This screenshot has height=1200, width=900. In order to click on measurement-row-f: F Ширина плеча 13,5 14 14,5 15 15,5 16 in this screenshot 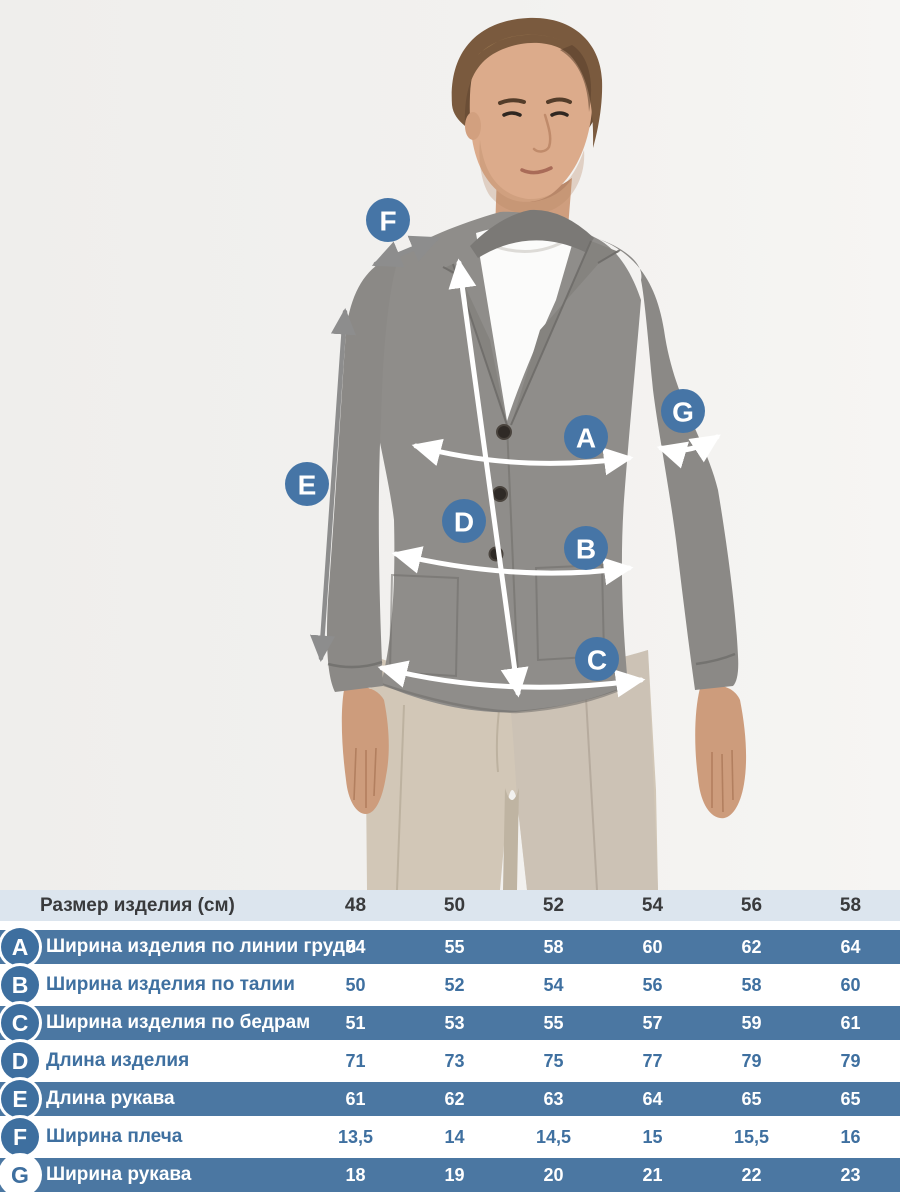, I will do `click(450, 1137)`.